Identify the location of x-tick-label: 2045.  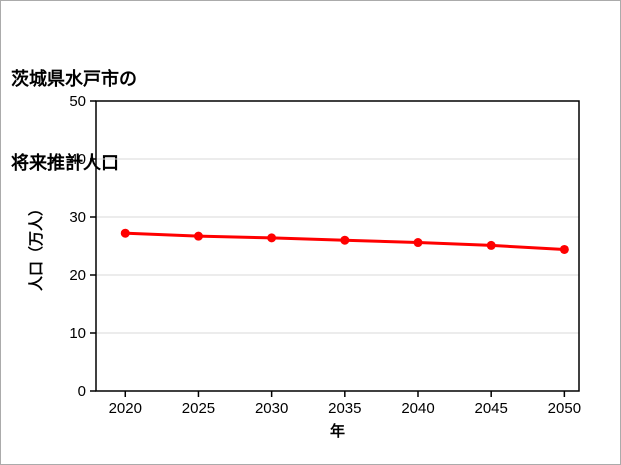
(490, 408).